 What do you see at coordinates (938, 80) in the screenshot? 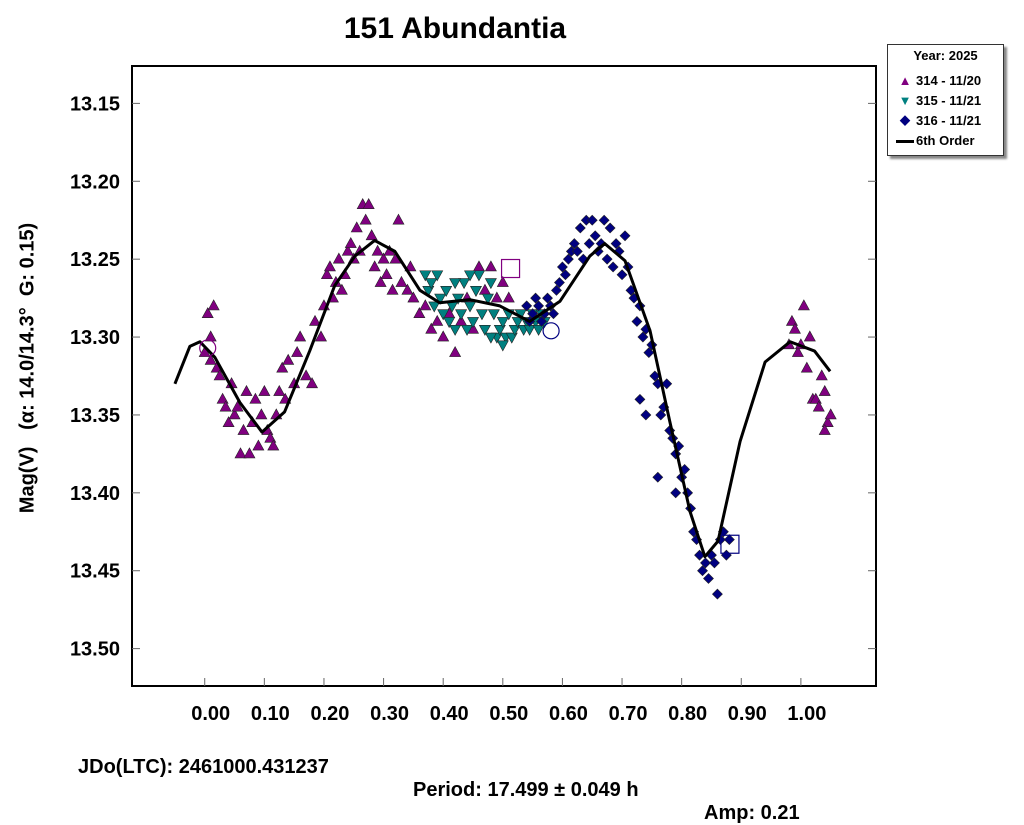
I see `legend-item-314: ▲ 314 - 11/20` at bounding box center [938, 80].